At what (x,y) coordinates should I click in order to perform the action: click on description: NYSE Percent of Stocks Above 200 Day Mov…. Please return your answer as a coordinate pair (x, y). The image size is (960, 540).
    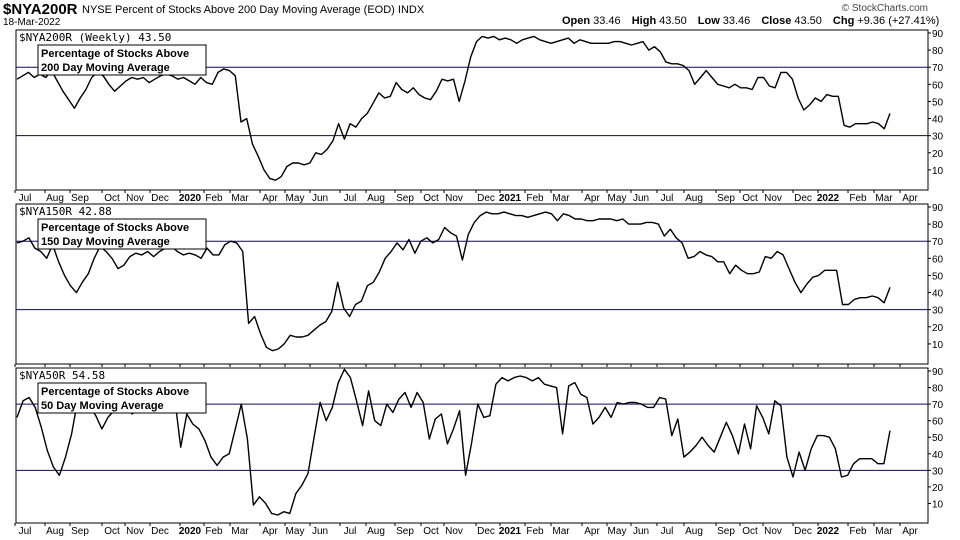
    Looking at the image, I should click on (253, 10).